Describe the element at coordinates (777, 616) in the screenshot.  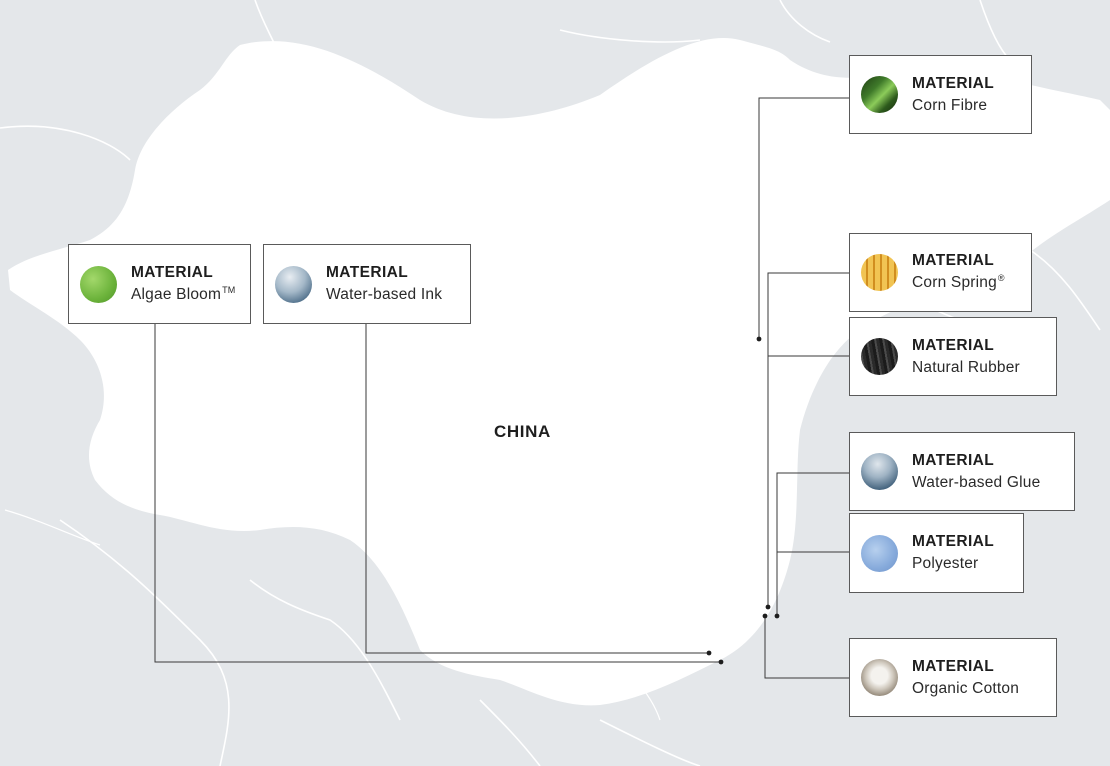
I see `endpoint-water-based-glue` at that location.